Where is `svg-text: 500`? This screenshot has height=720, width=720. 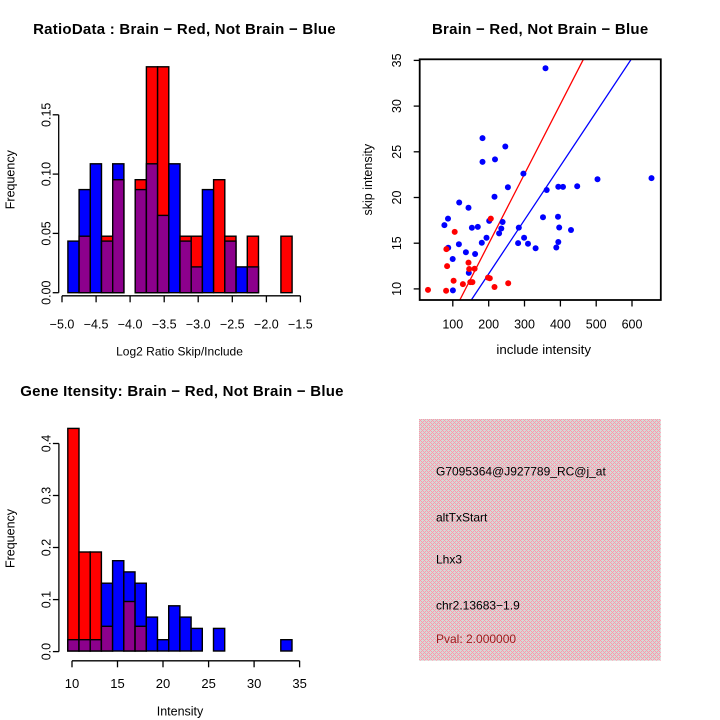
svg-text: 500 is located at coordinates (596, 325).